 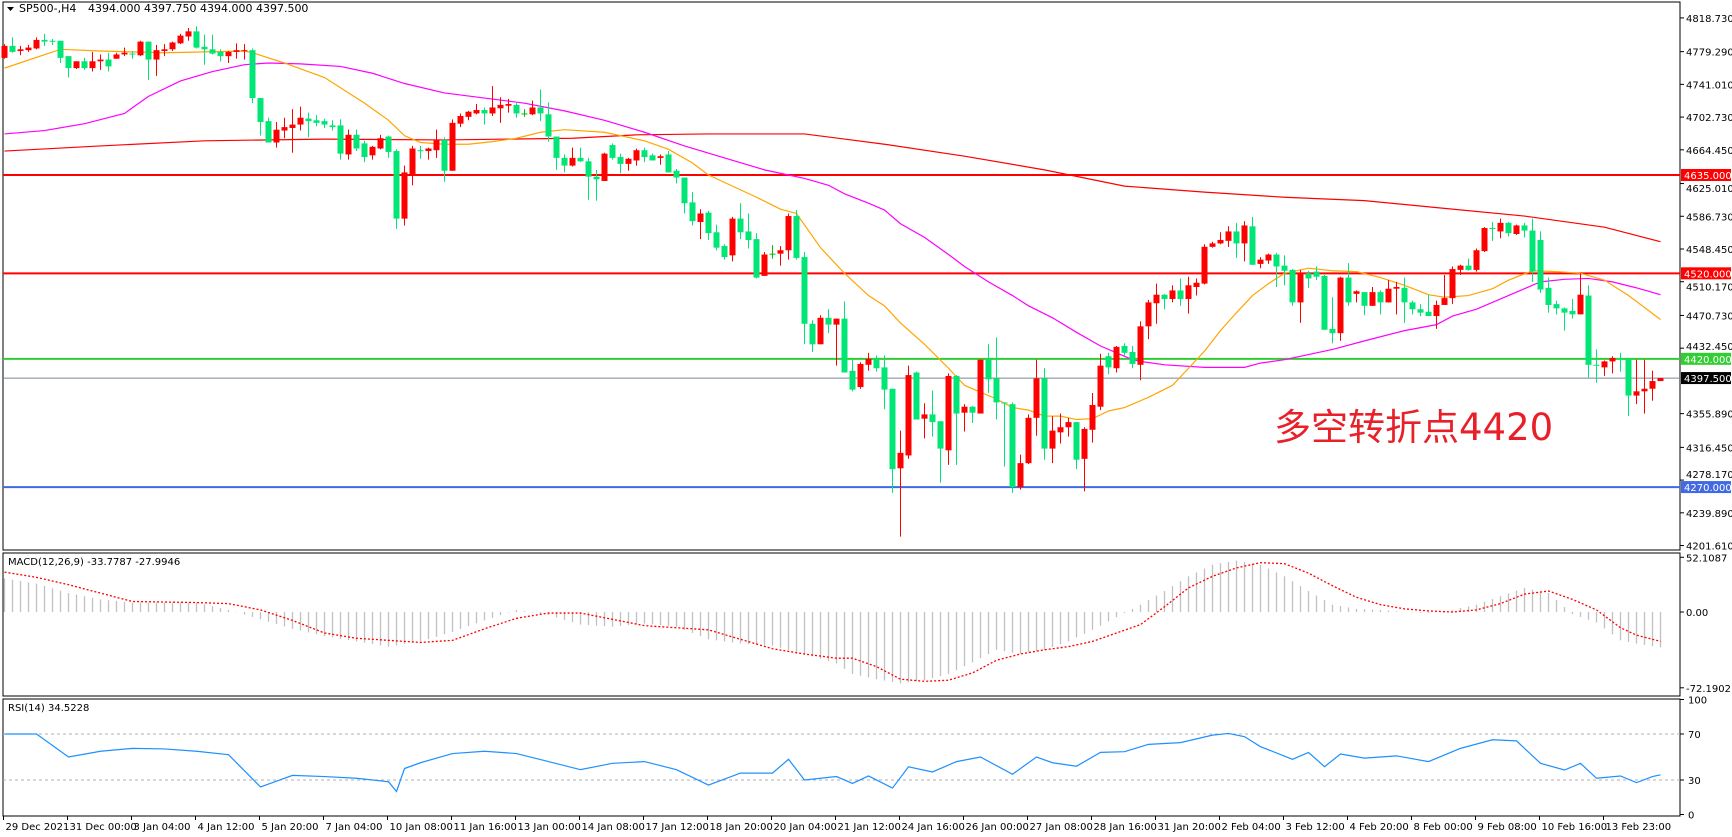 I want to click on time-tick-label: 2 Feb 04:00, so click(x=1251, y=827).